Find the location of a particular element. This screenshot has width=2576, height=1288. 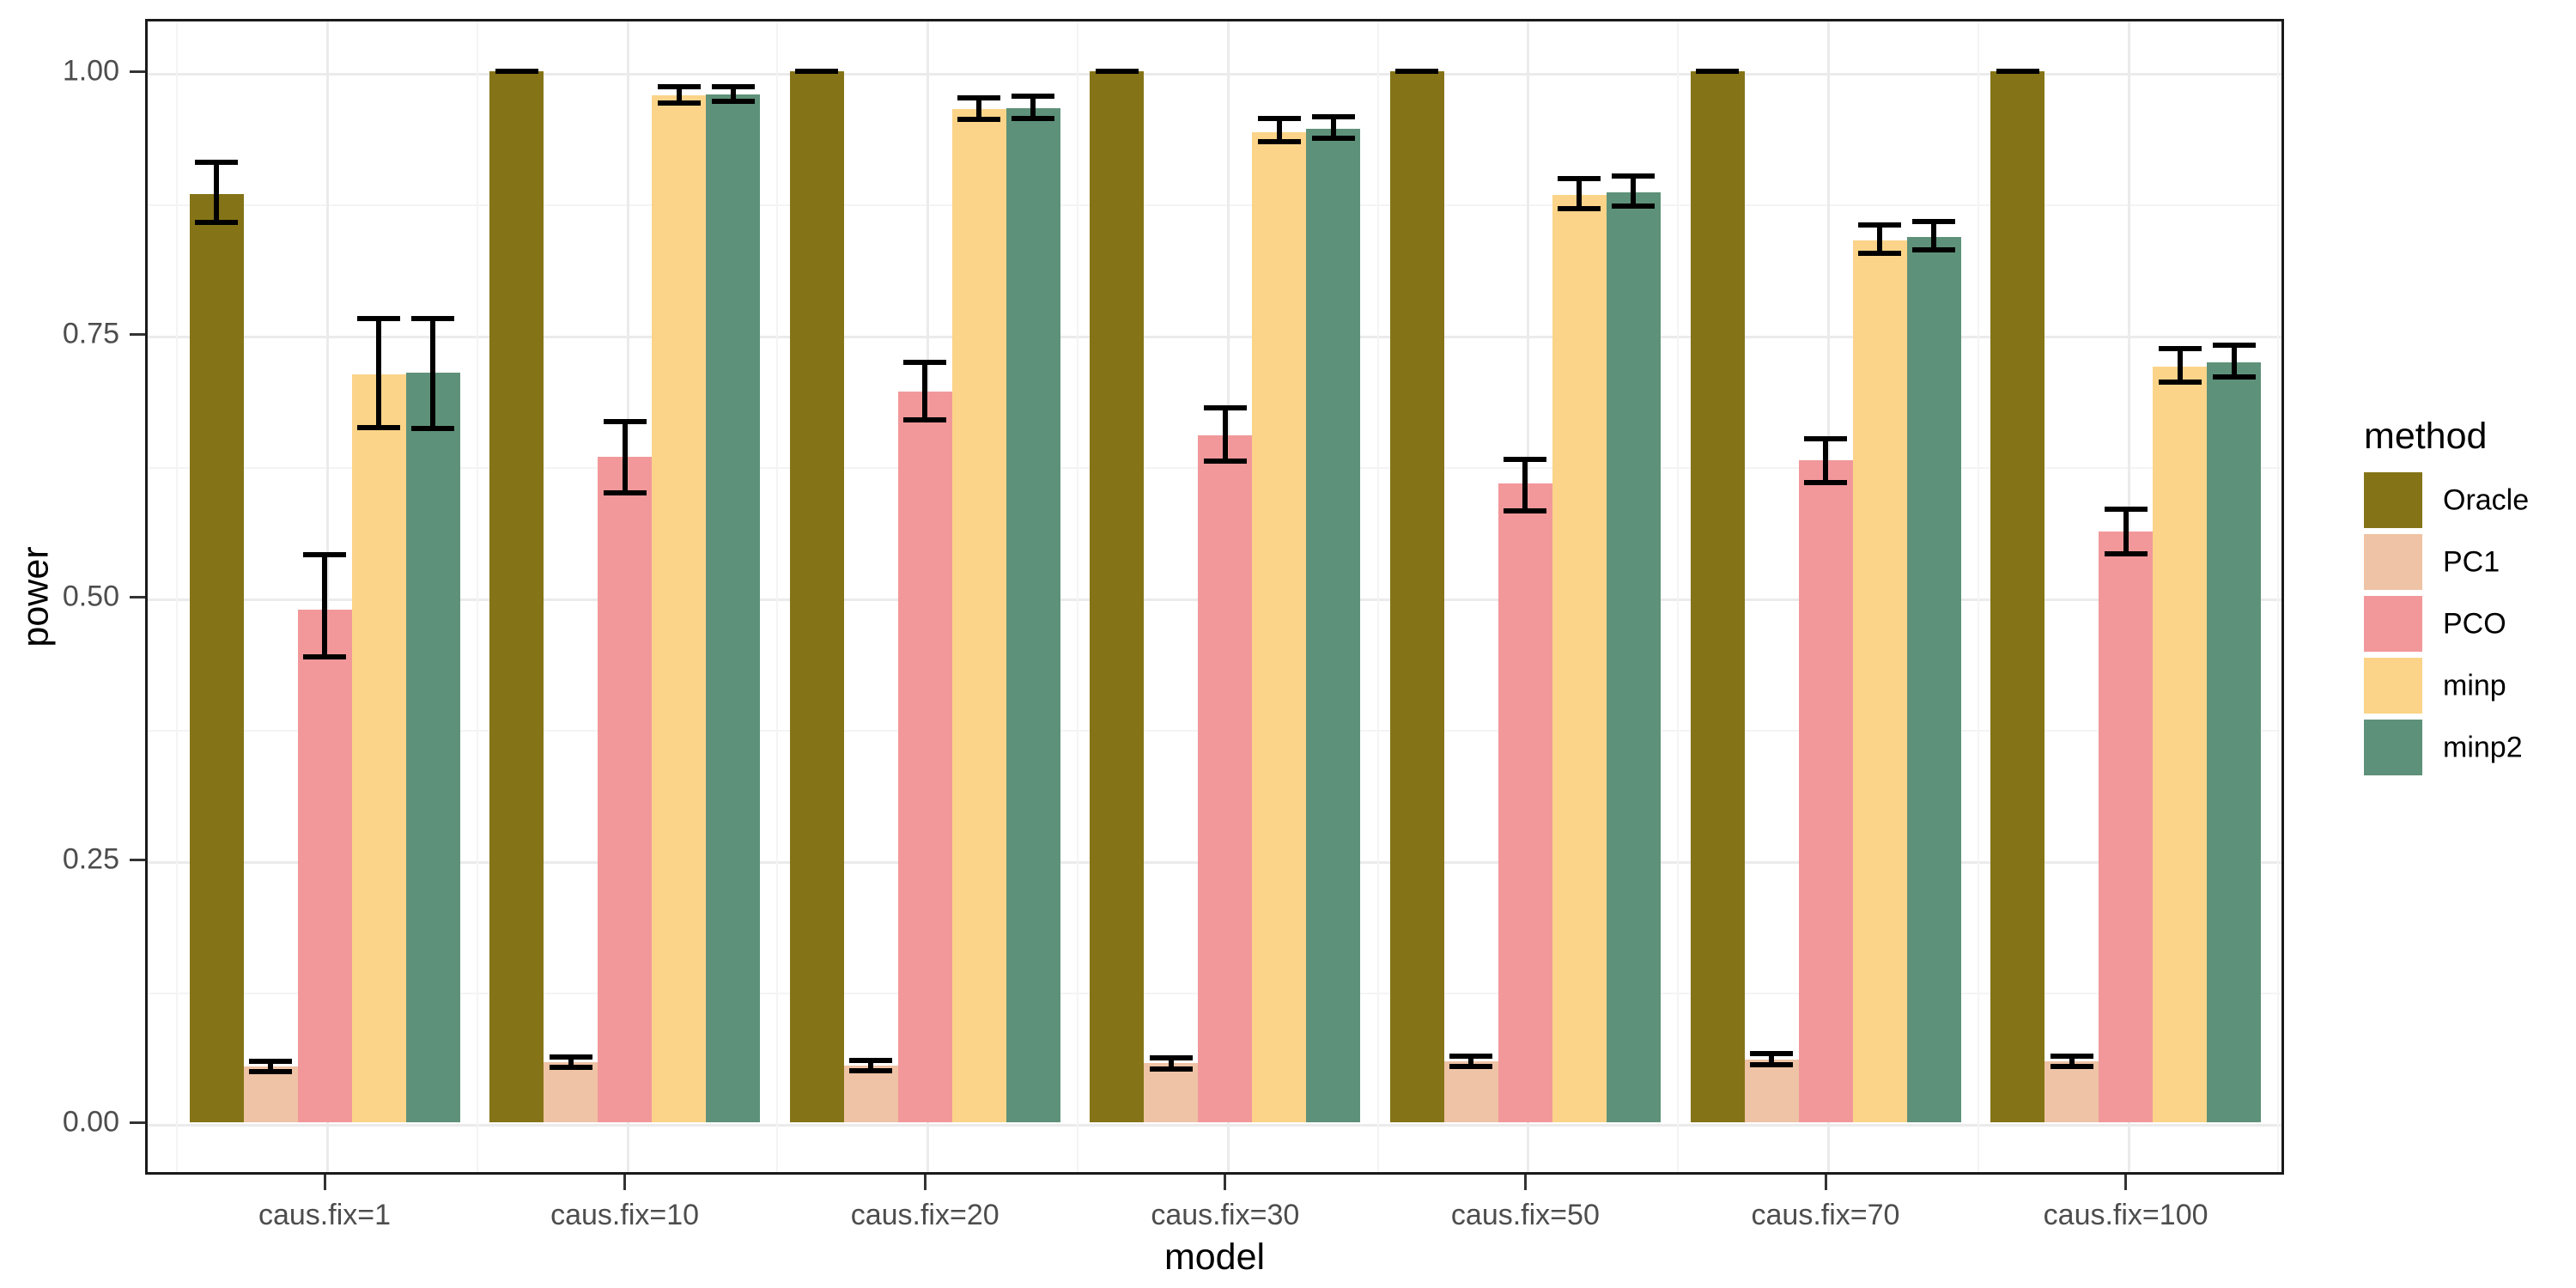

x-tick-label: caus.fix=100 is located at coordinates (2126, 1215).